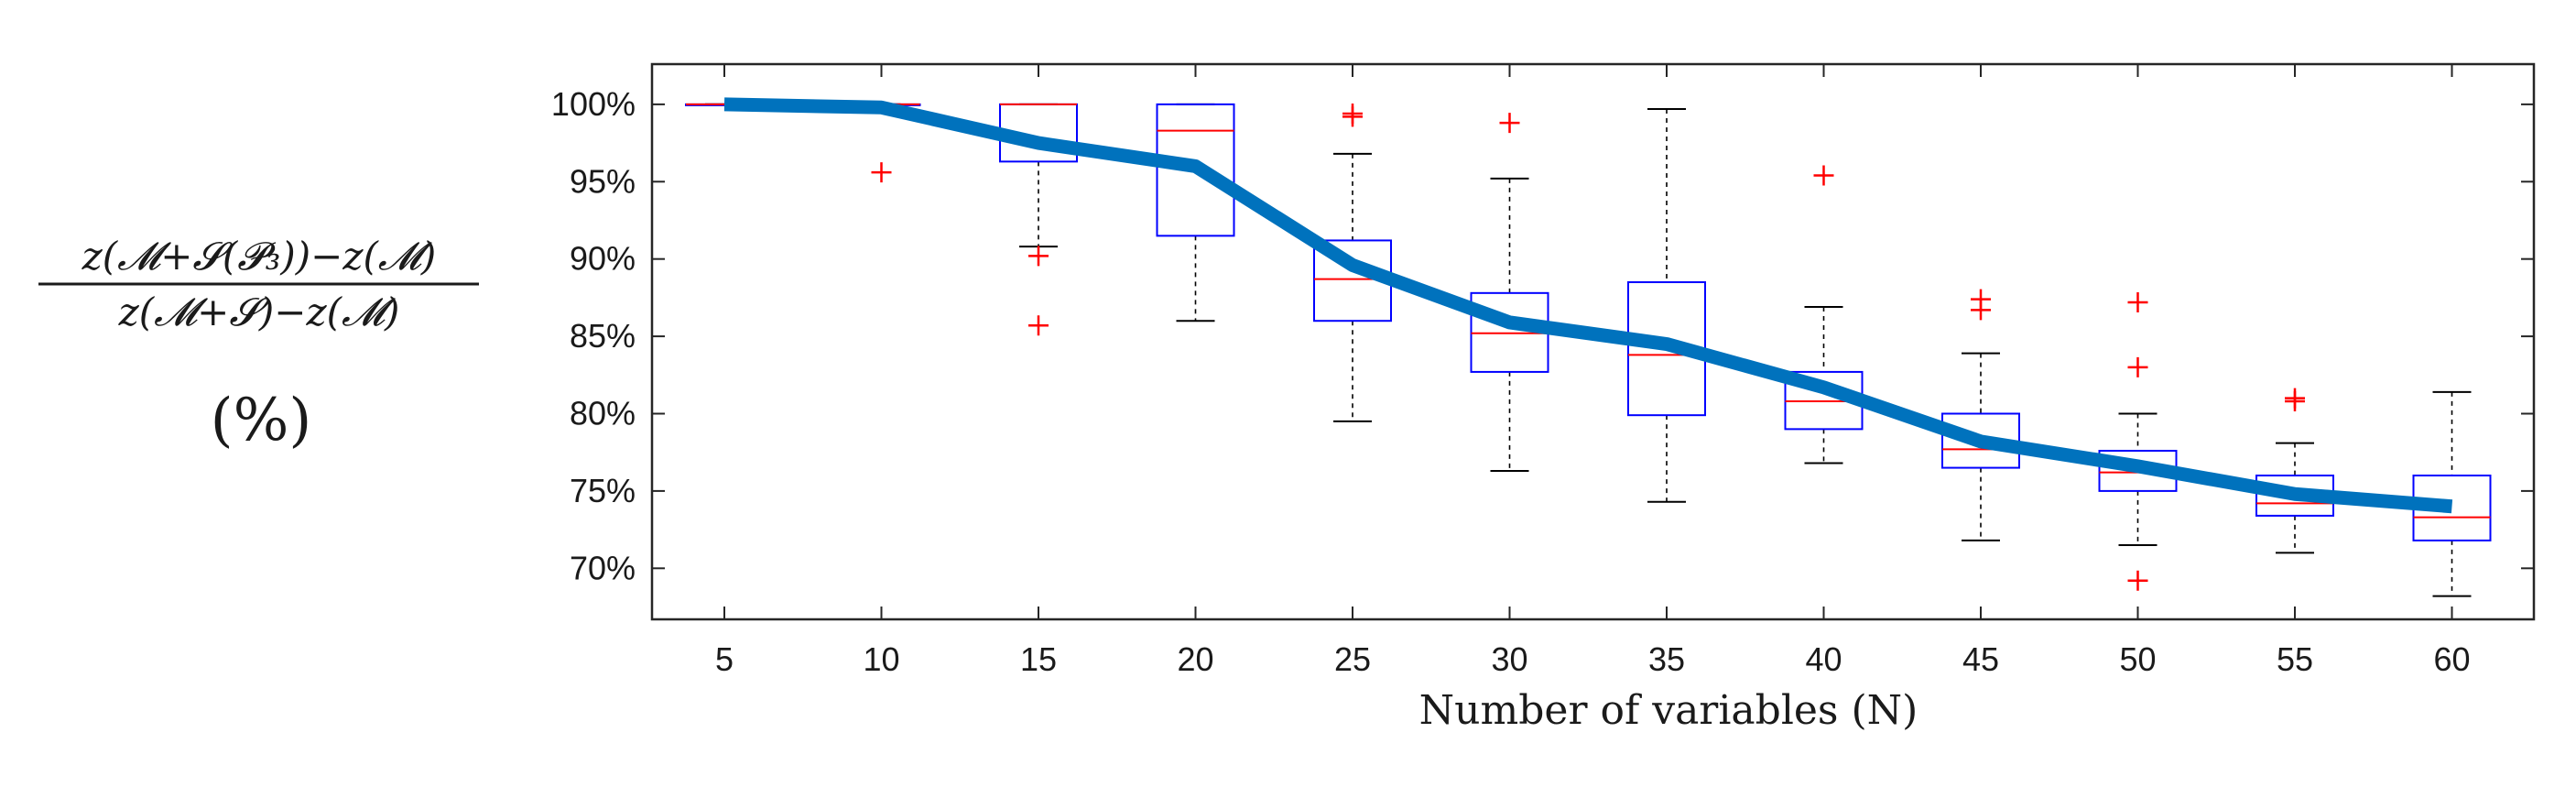 This screenshot has height=787, width=2576. I want to click on y-axis-label-numerator: z(𝓜+𝓢(𝓟₃))−z(𝓜), so click(259, 256).